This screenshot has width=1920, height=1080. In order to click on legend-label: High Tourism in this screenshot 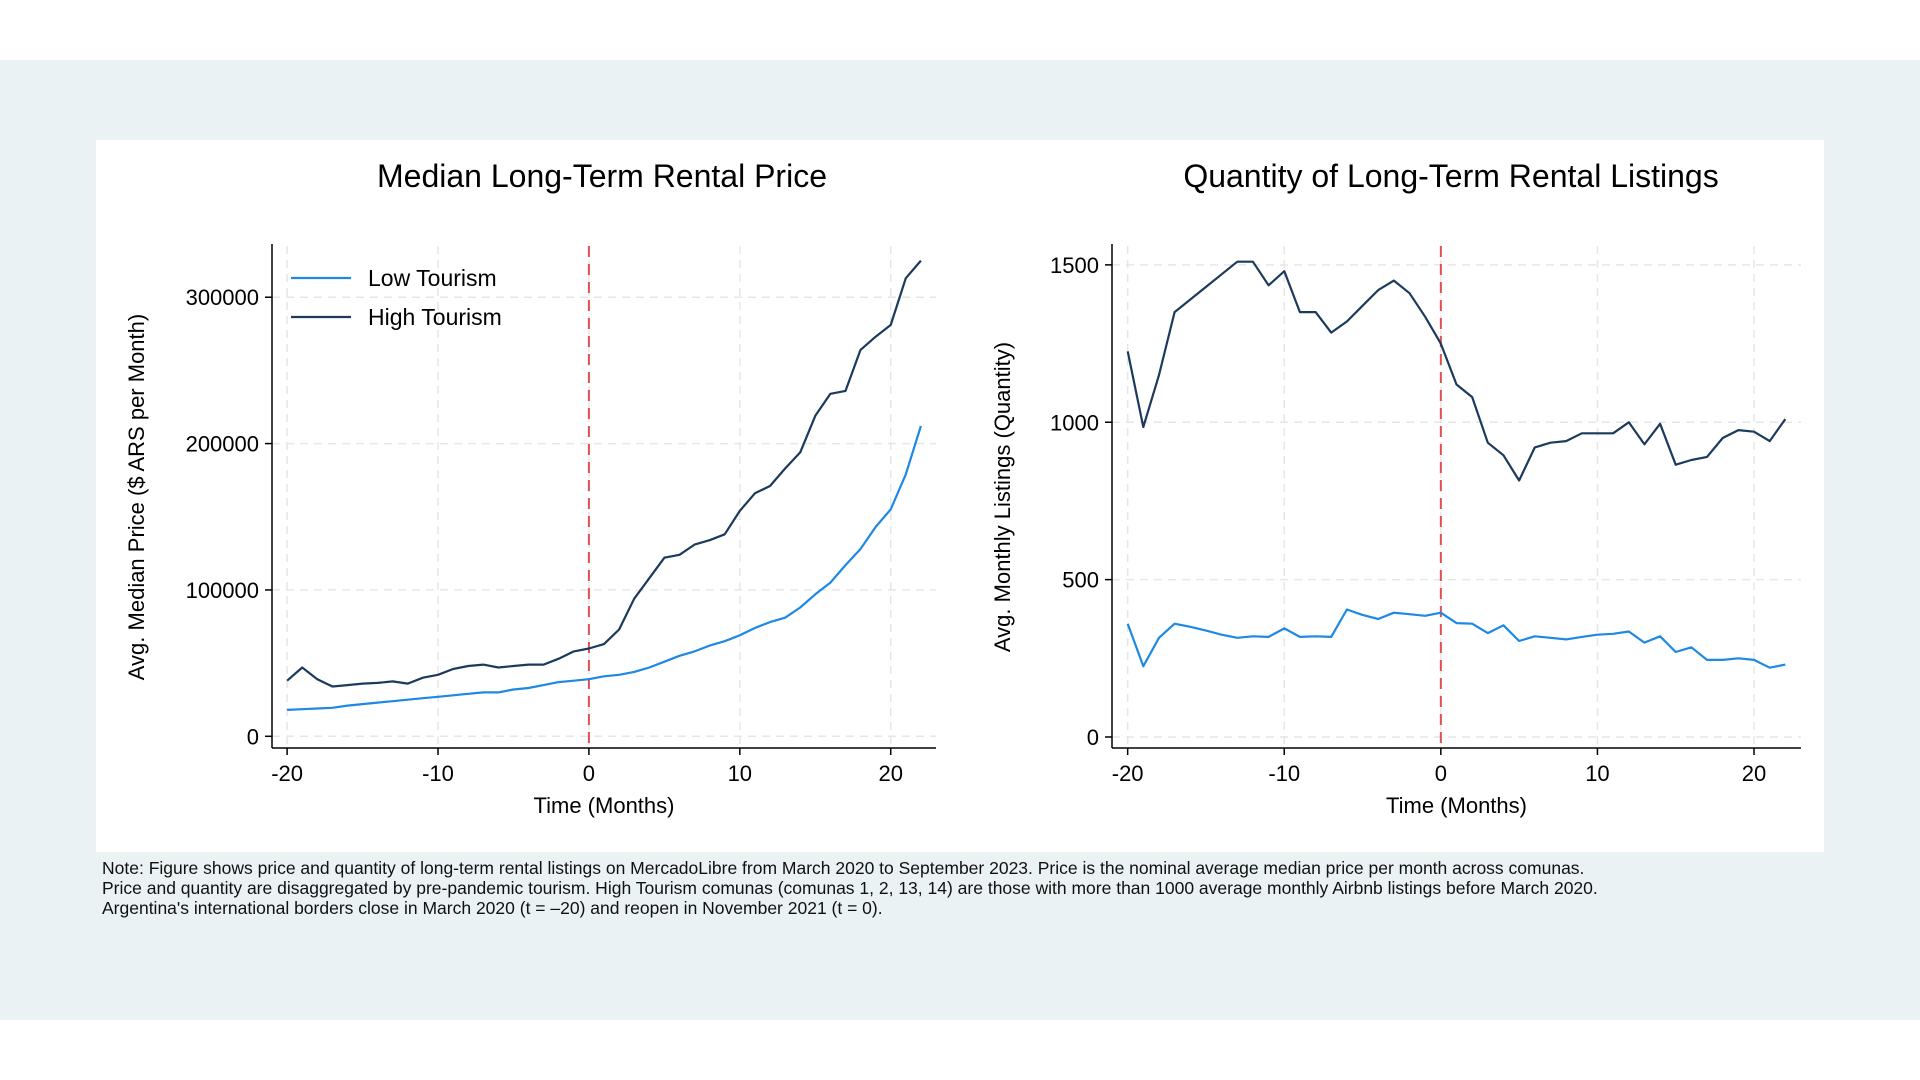, I will do `click(435, 317)`.